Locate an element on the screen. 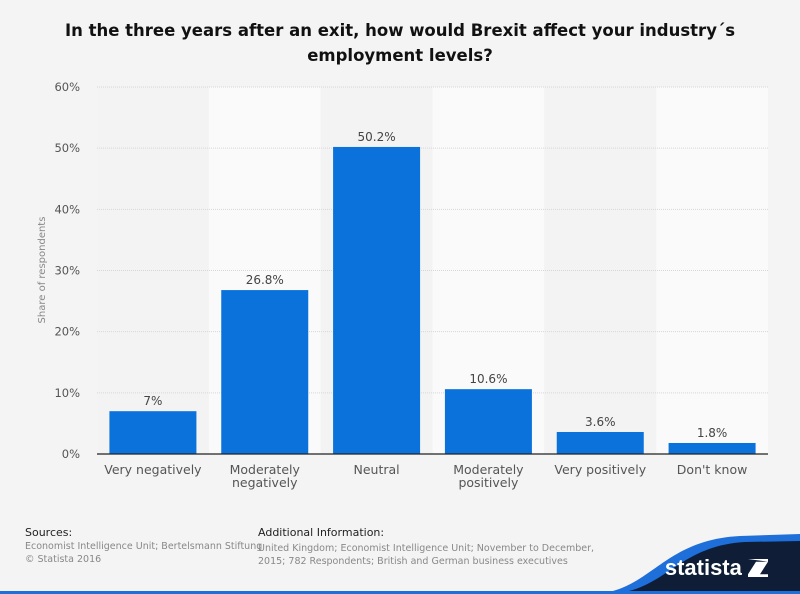 The height and width of the screenshot is (594, 800). data-label: 10.6% is located at coordinates (488, 379).